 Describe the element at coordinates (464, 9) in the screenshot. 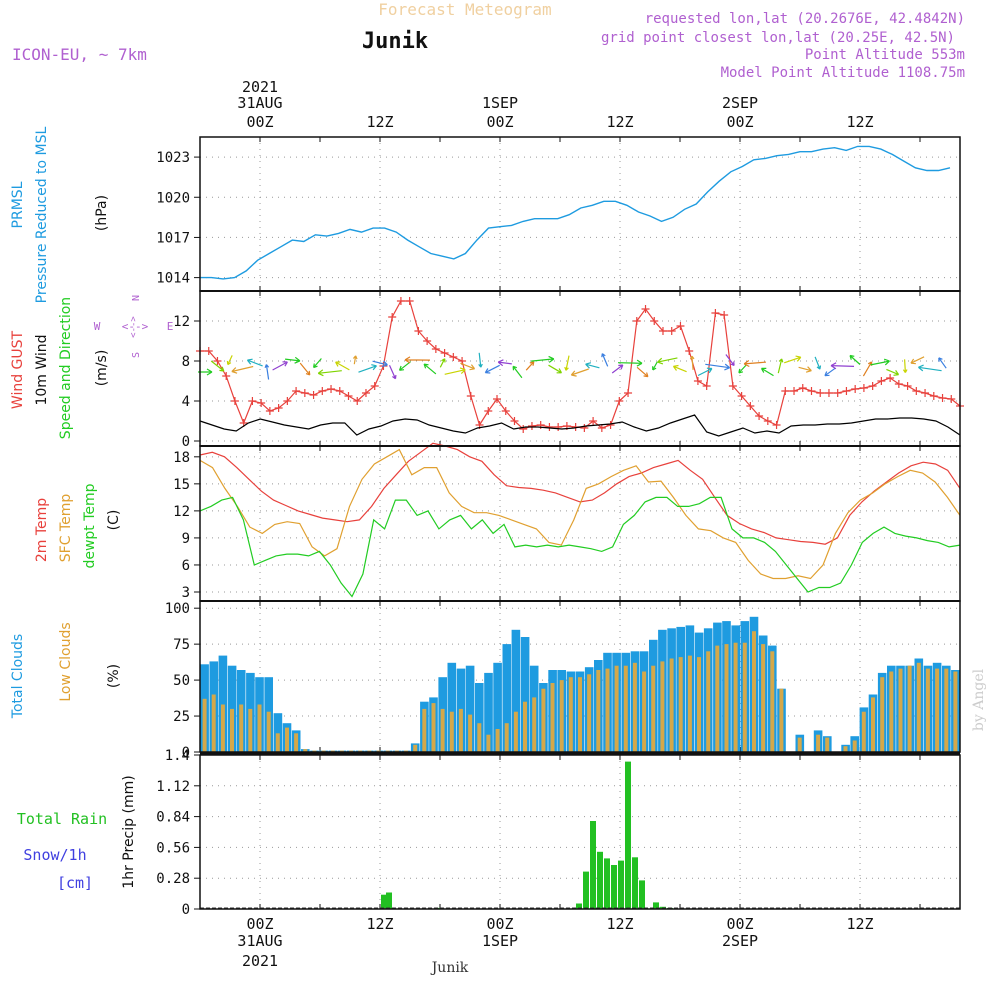

I see `top-title: Forecast Meteogram` at that location.